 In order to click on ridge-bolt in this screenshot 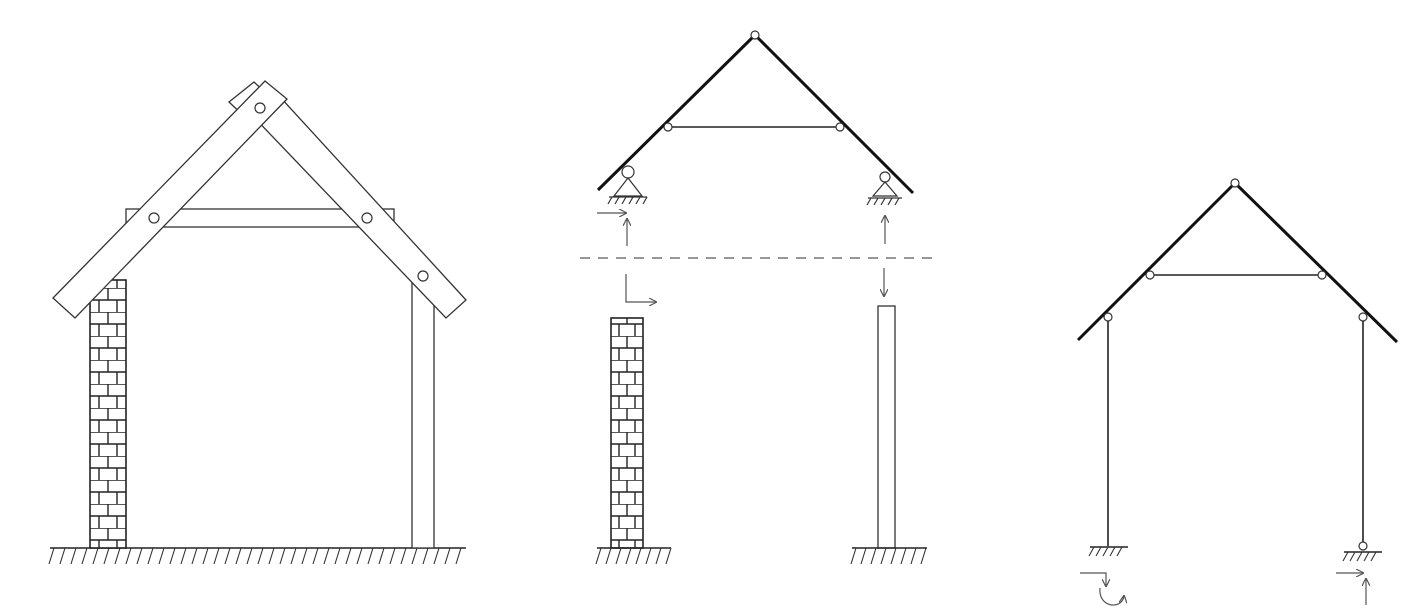, I will do `click(260, 108)`.